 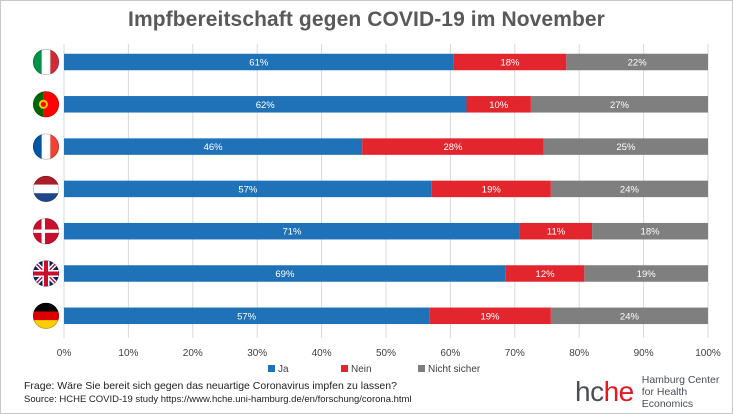 I want to click on data-label: 71%, so click(x=292, y=232).